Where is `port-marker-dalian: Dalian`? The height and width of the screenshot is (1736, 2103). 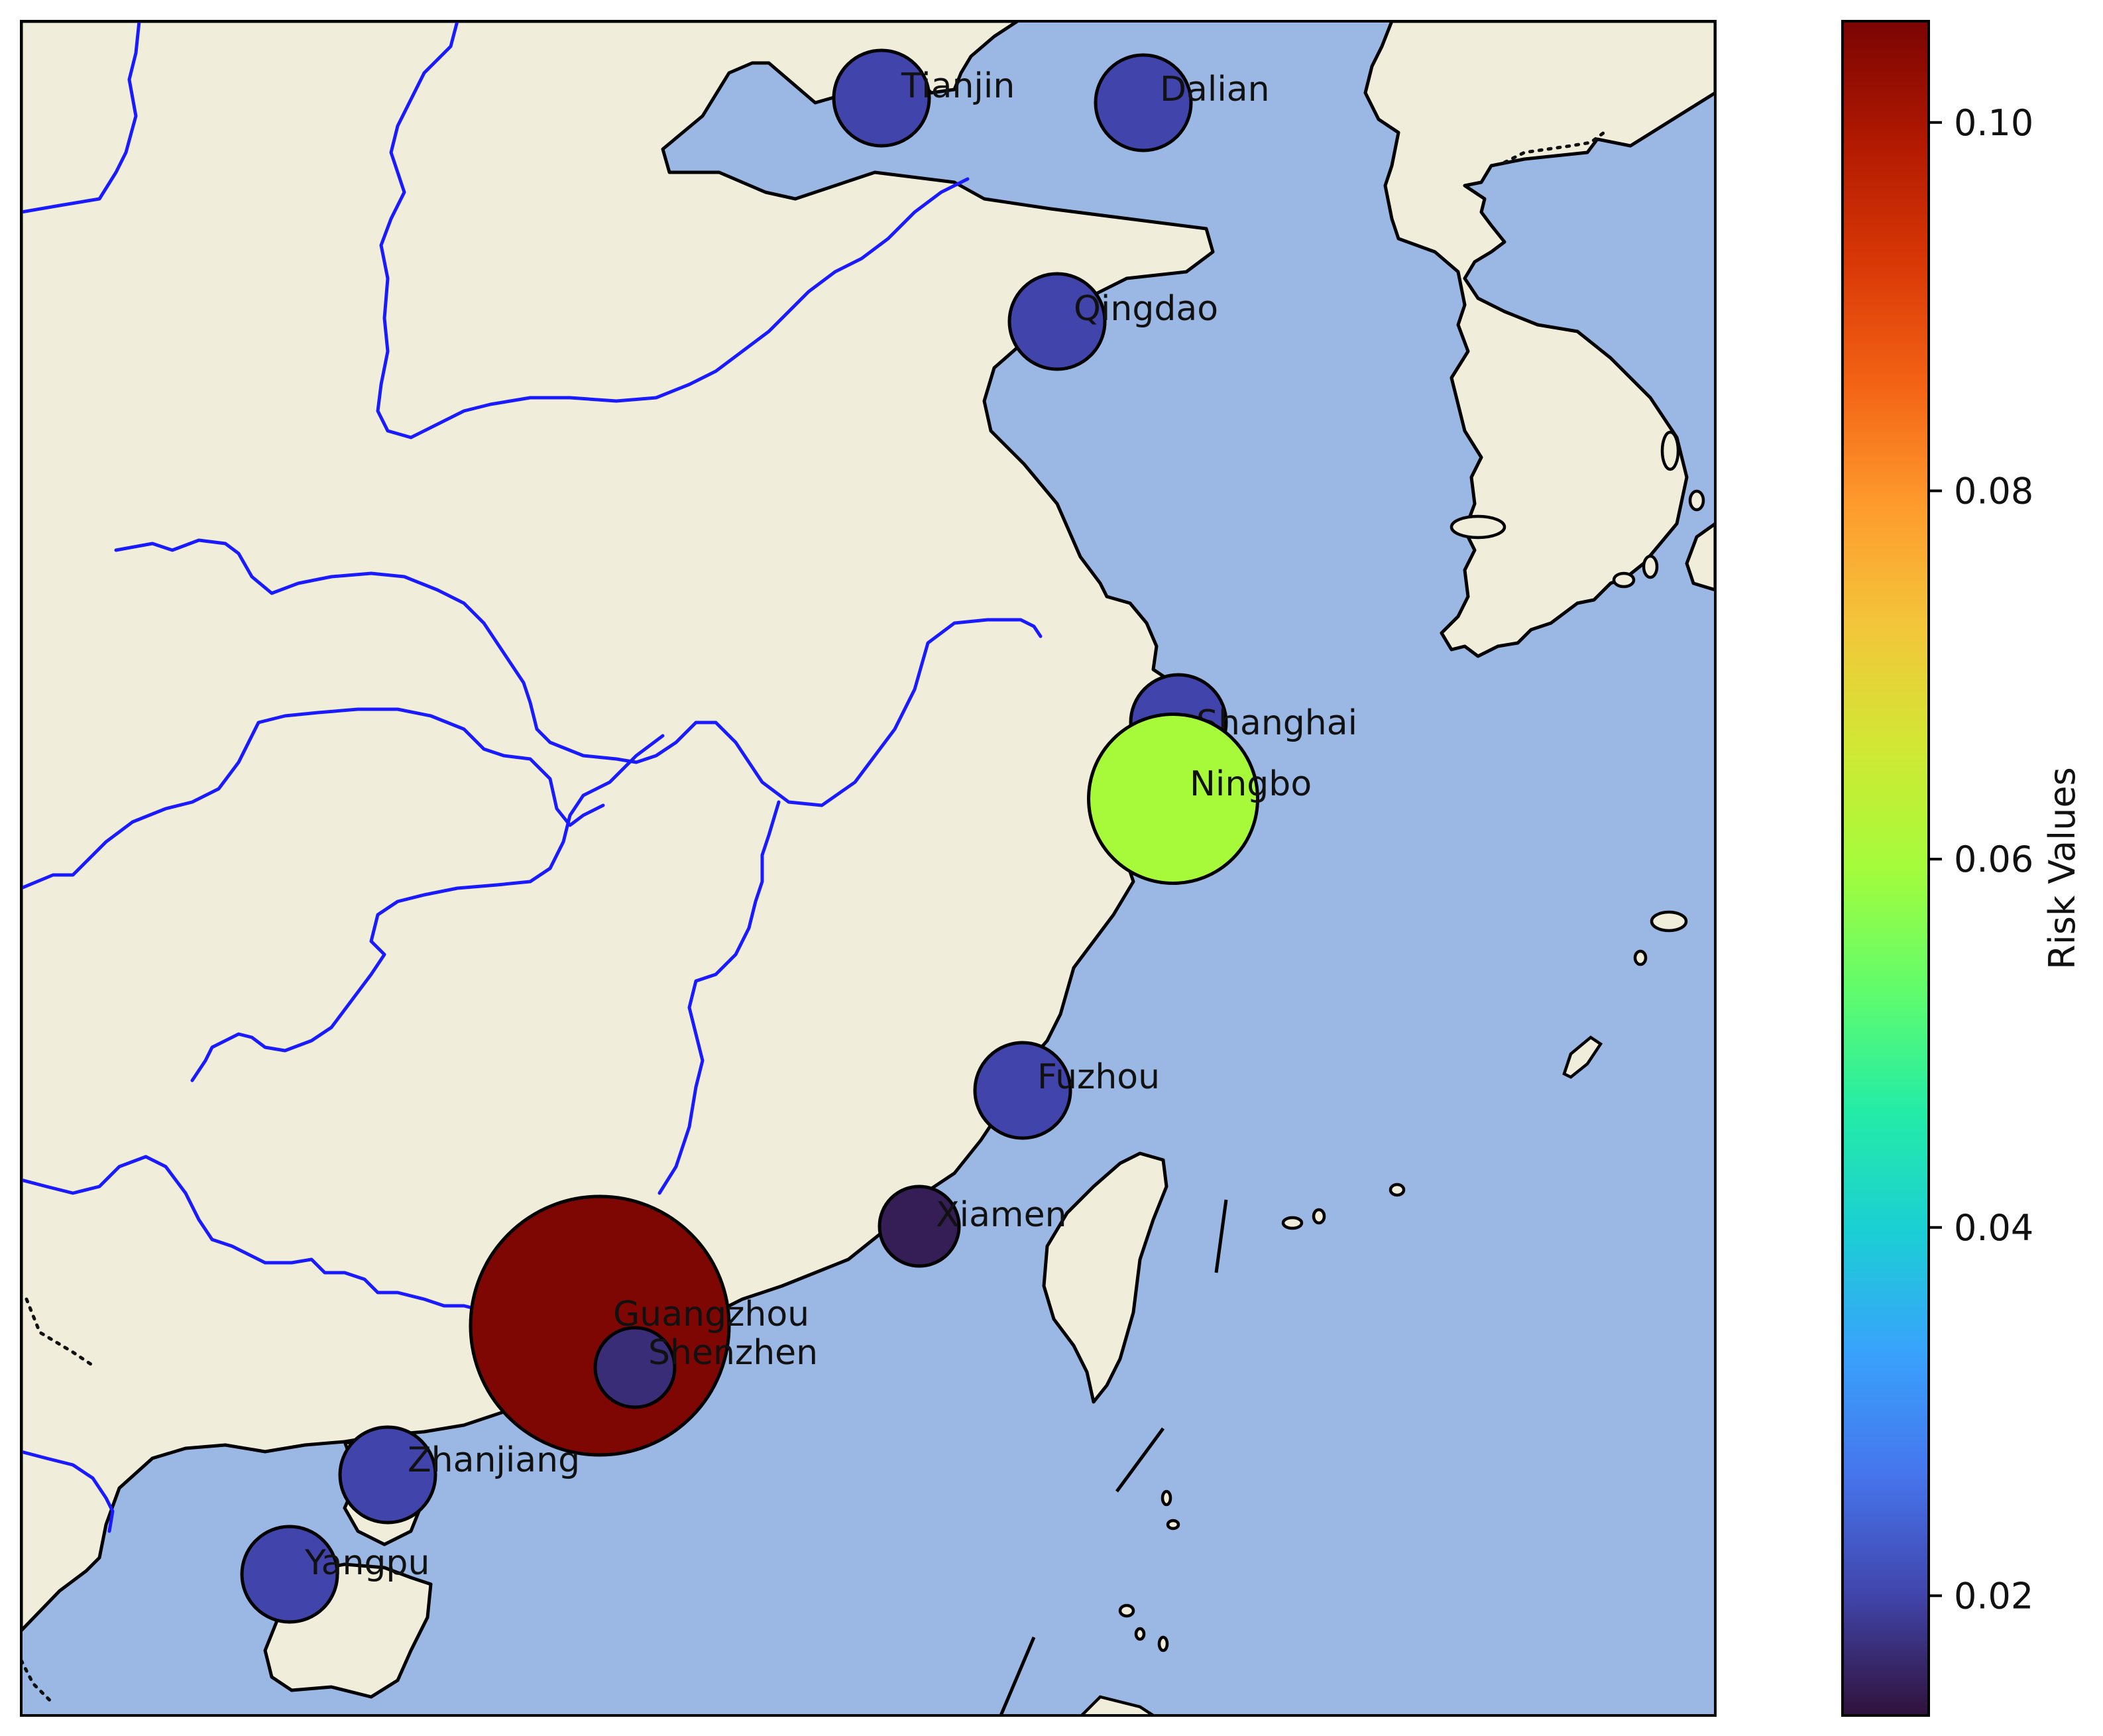
port-marker-dalian: Dalian is located at coordinates (1182, 102).